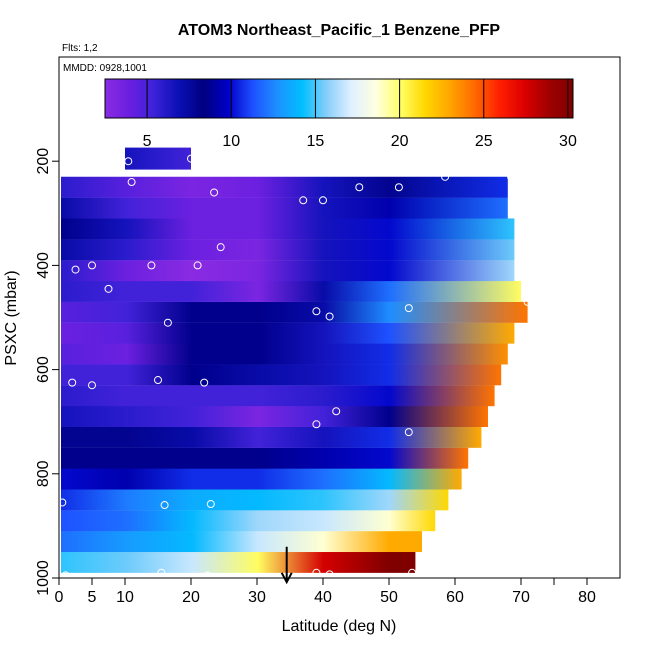 The width and height of the screenshot is (650, 655). I want to click on colorbar-tick-label: 20, so click(400, 141).